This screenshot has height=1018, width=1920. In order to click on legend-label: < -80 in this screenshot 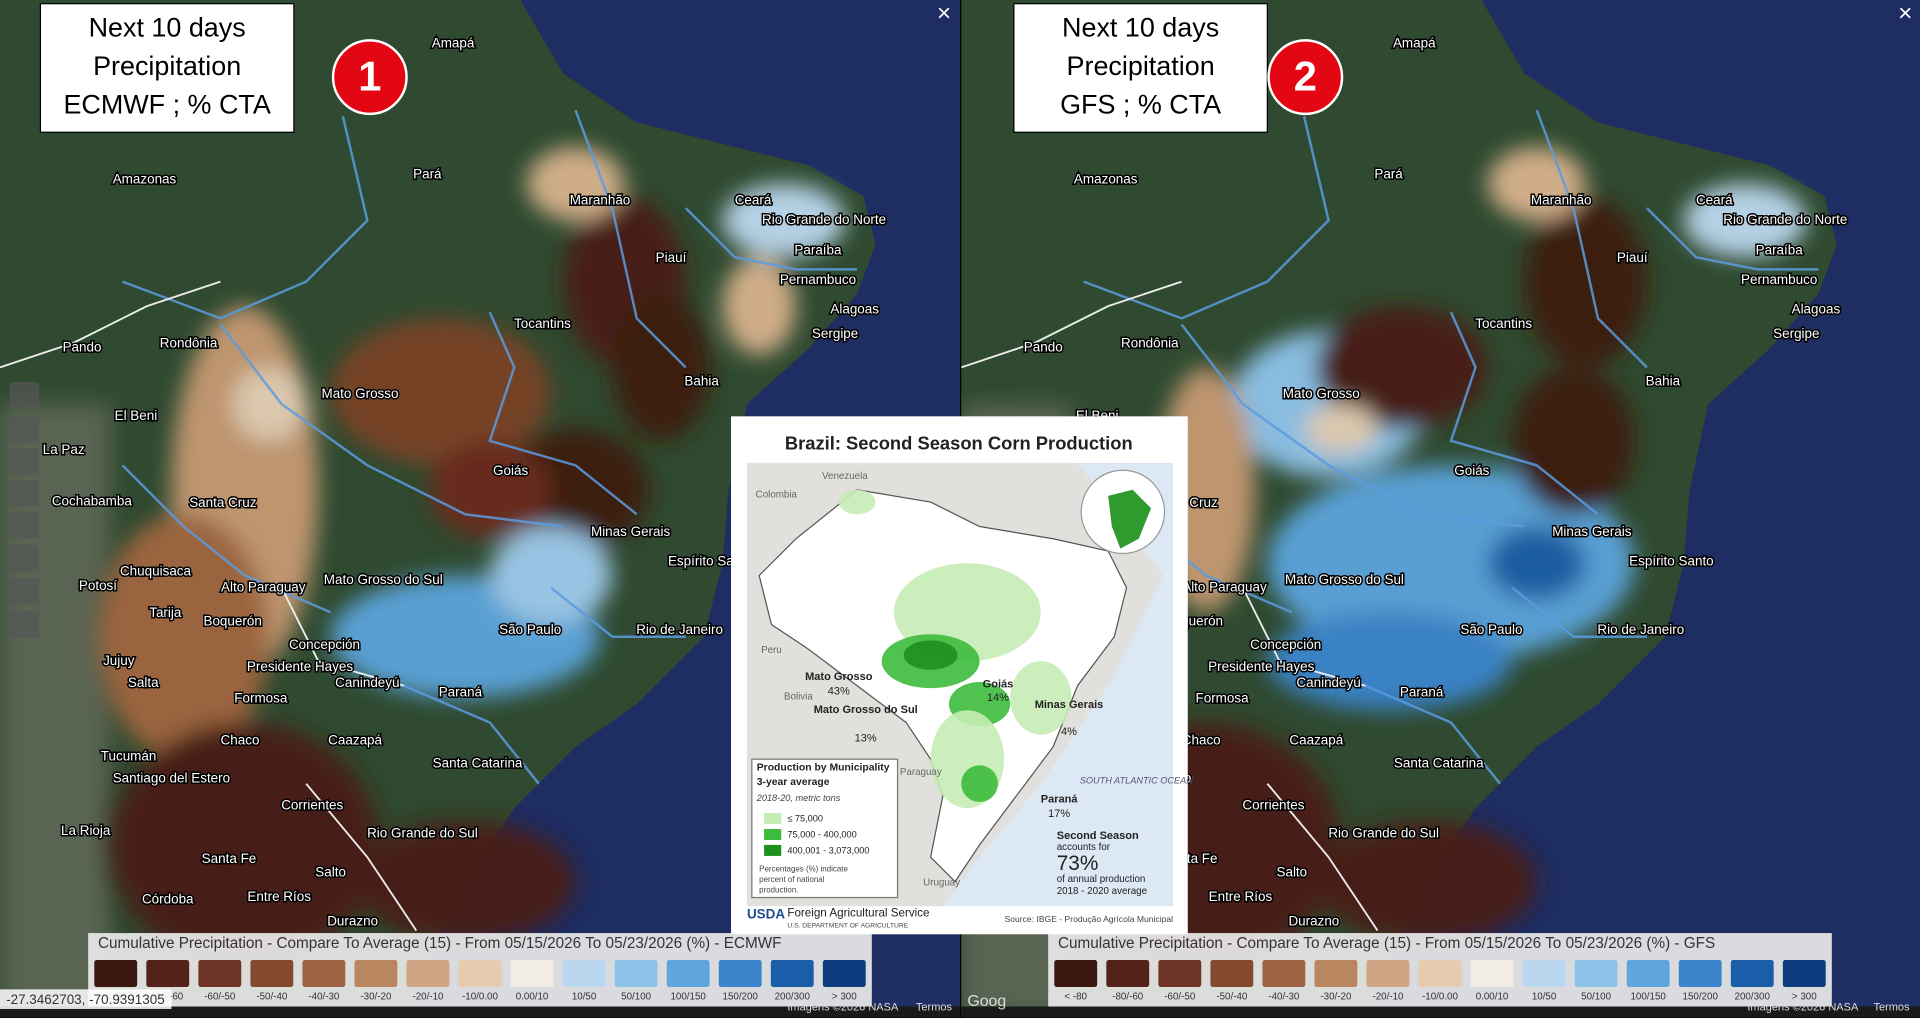, I will do `click(1075, 996)`.